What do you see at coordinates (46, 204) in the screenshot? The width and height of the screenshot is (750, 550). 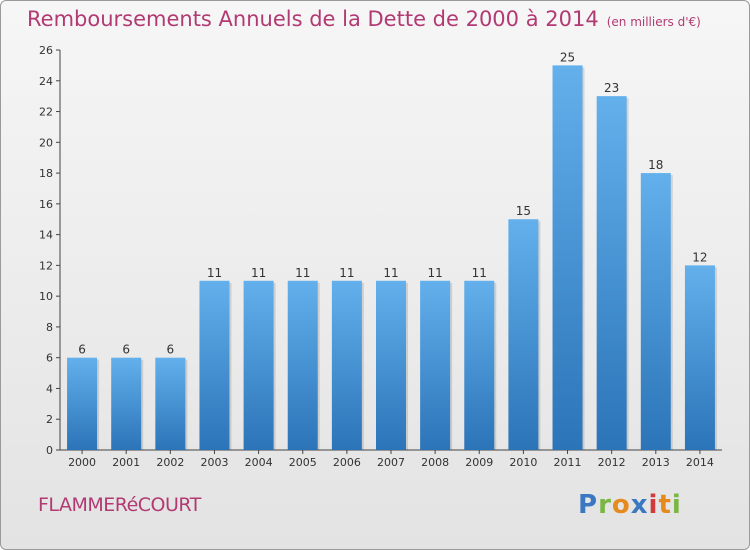 I see `y-tick-label: 16` at bounding box center [46, 204].